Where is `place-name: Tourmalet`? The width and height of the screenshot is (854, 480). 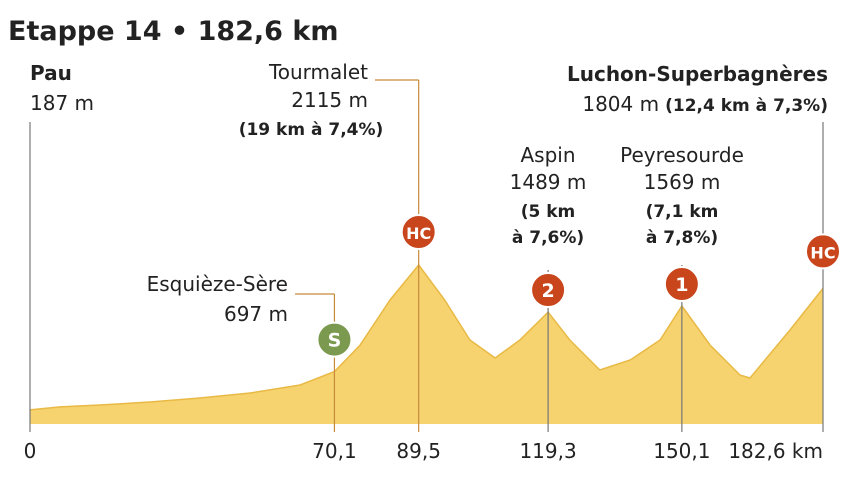
place-name: Tourmalet is located at coordinates (318, 72).